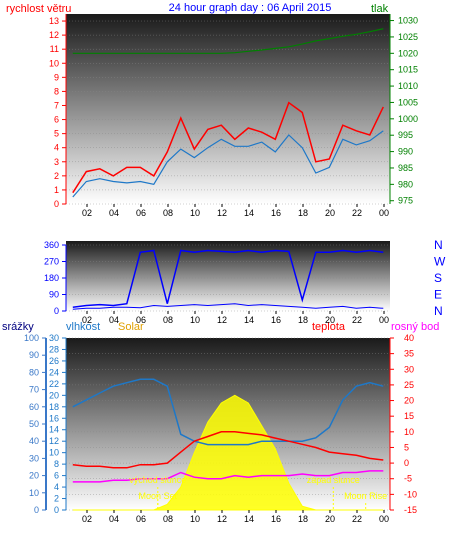 This screenshot has height=555, width=456. What do you see at coordinates (438, 295) in the screenshot?
I see `compass-label: E` at bounding box center [438, 295].